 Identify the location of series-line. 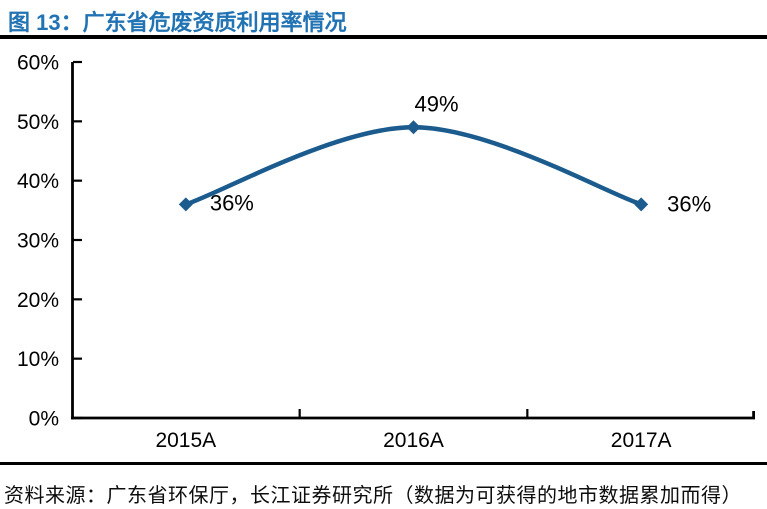
(413, 166).